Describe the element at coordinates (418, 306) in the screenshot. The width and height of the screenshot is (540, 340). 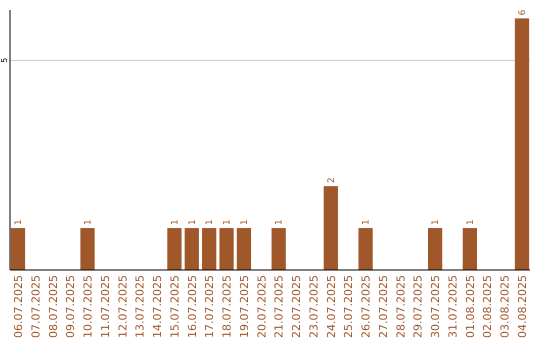
I see `x-tick-label: 29.07.2025` at that location.